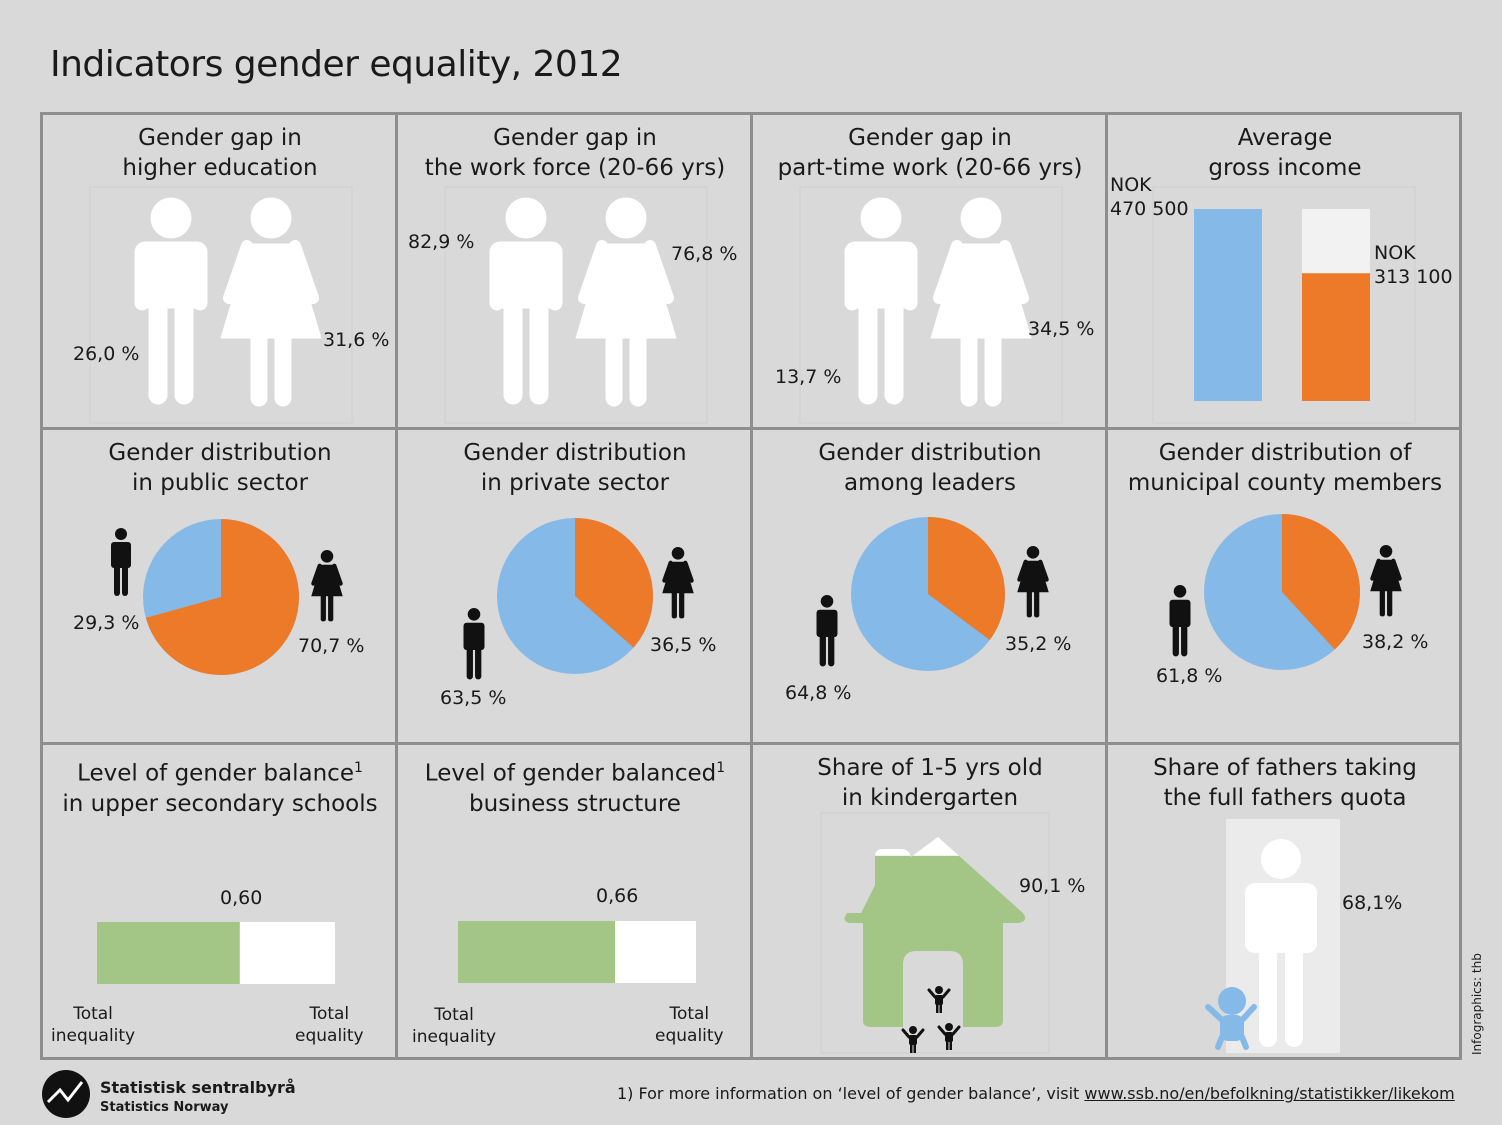 This screenshot has width=1502, height=1125. Describe the element at coordinates (1038, 644) in the screenshot. I see `female-value-label: 35,2 %` at that location.